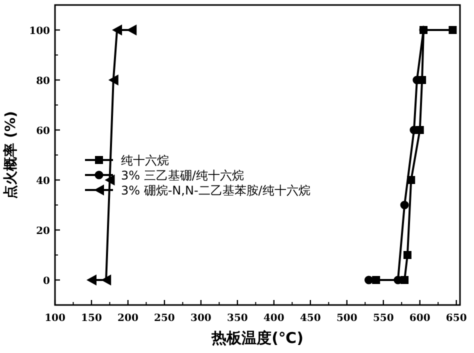 The image size is (474, 353). I want to click on legend-label: 3% 硼烷-N,N-二乙基苯胺/纯十六烷, so click(215, 191).